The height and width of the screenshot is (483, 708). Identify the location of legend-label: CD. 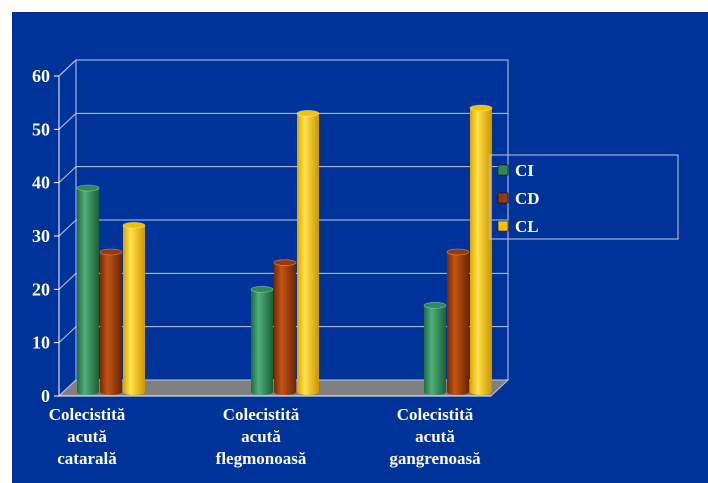
(527, 198).